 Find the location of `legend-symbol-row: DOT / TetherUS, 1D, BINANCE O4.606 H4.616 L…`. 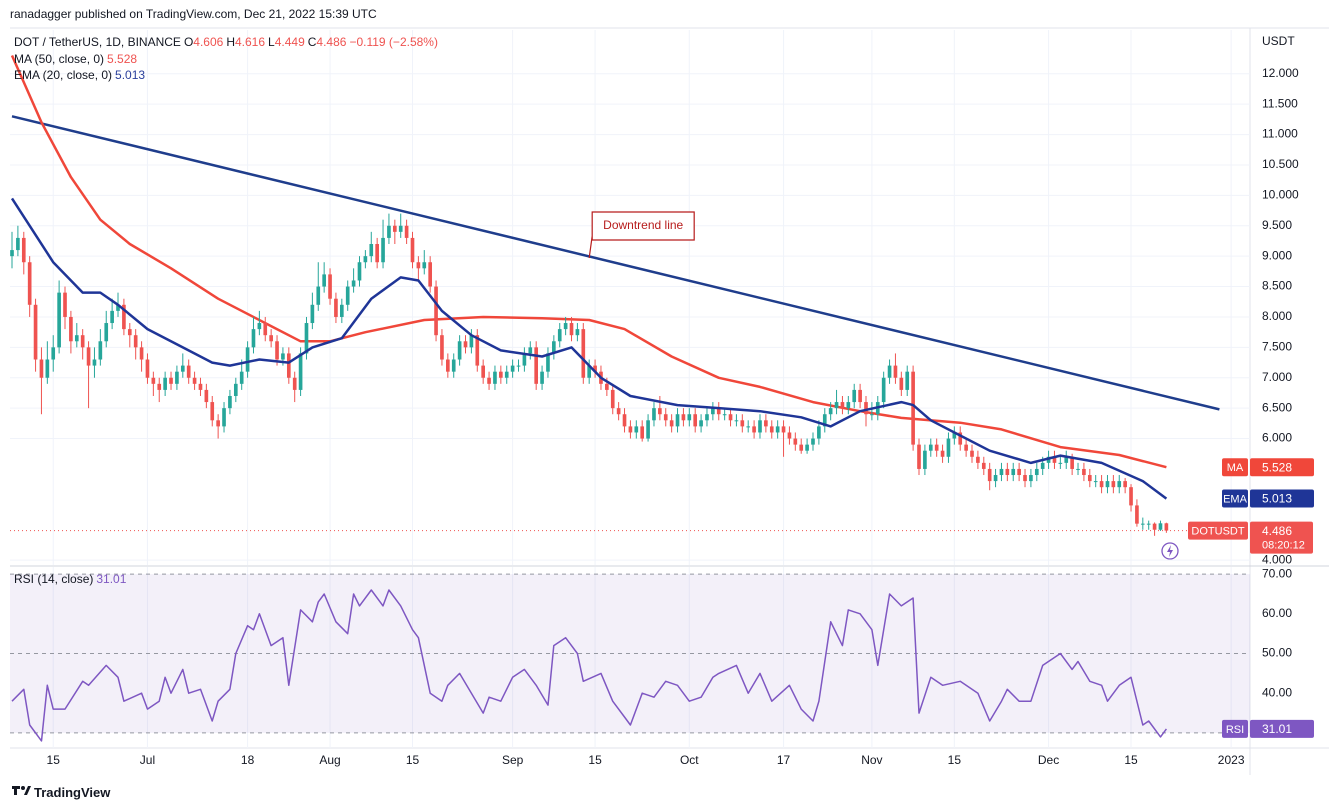

legend-symbol-row: DOT / TetherUS, 1D, BINANCE O4.606 H4.616 L… is located at coordinates (227, 42).